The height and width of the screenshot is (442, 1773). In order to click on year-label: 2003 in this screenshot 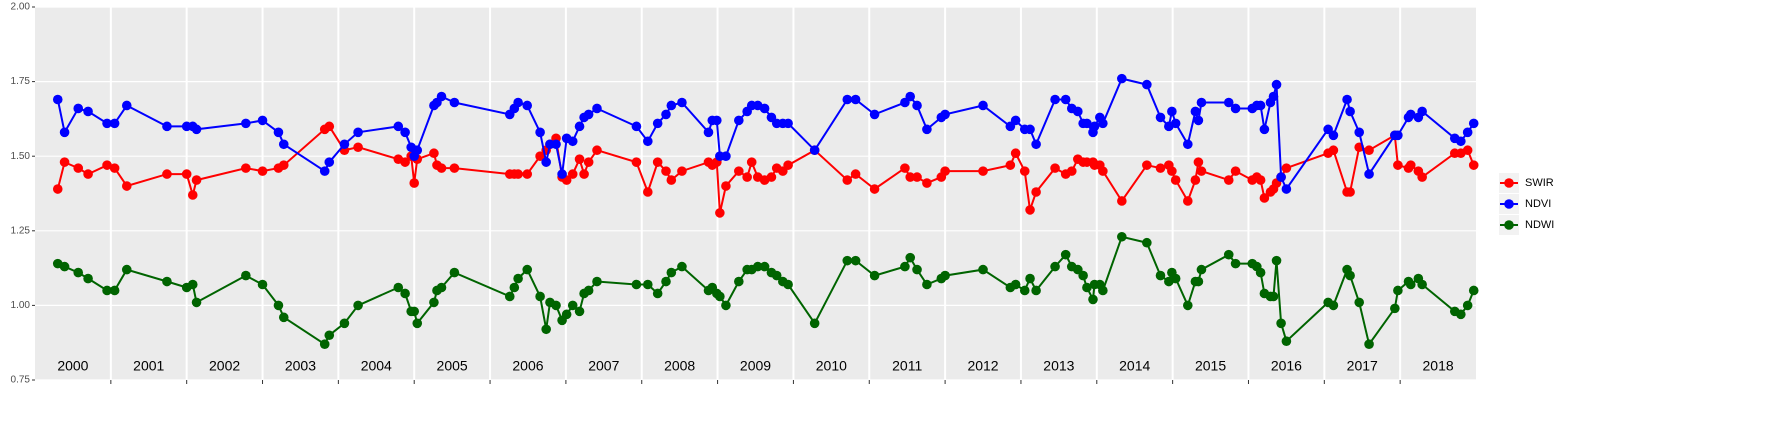, I will do `click(300, 366)`.